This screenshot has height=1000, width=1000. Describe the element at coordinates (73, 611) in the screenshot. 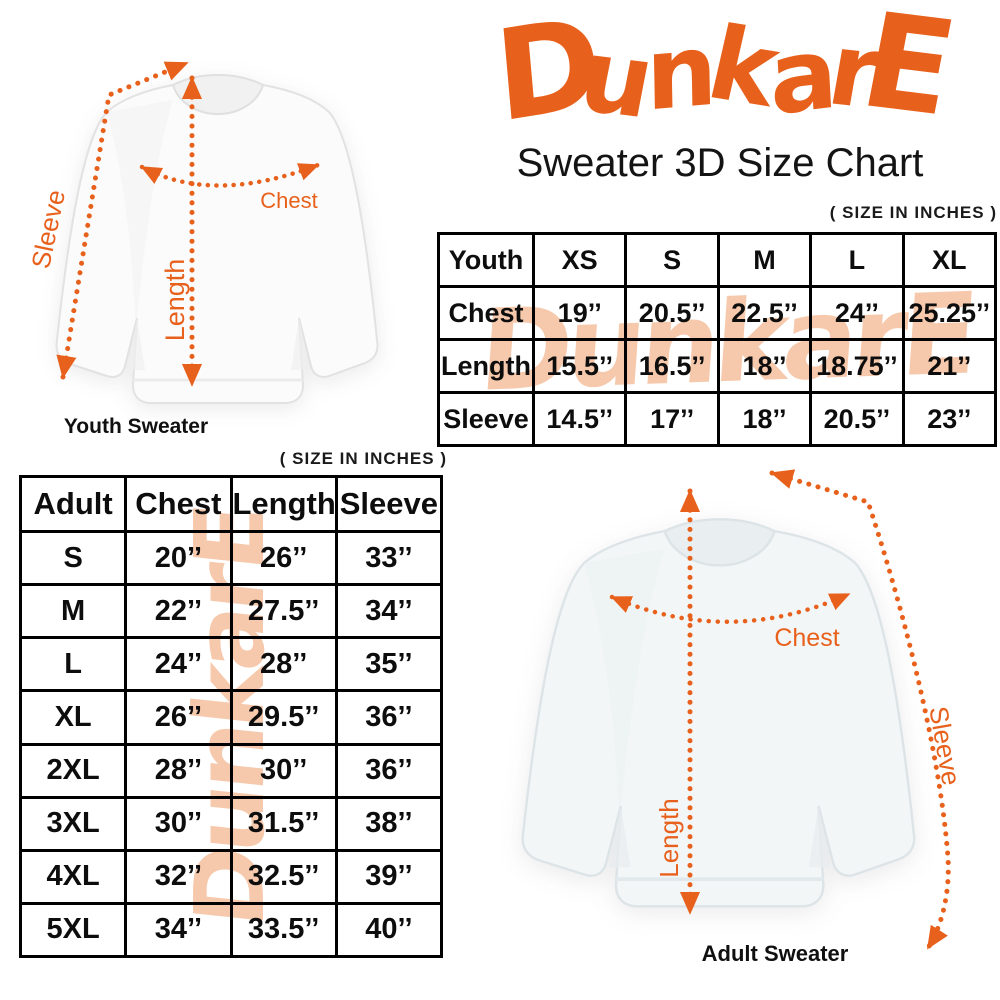

I see `row-label-cell: M` at that location.